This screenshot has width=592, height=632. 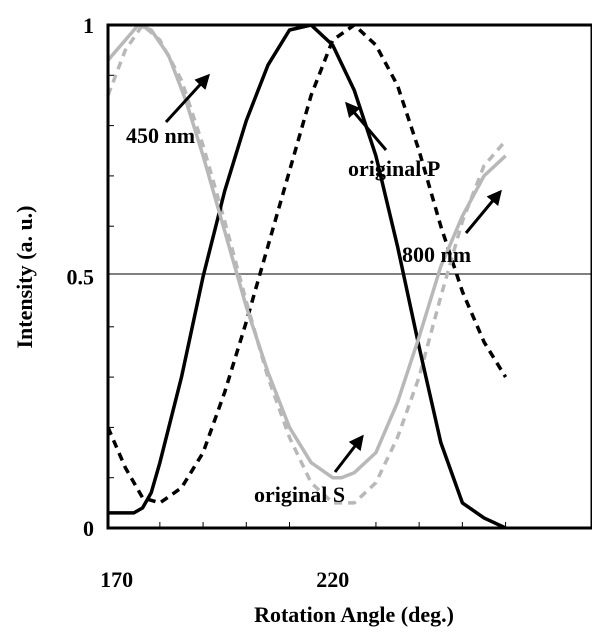 I want to click on y-tick-label: 0.5, so click(x=81, y=277).